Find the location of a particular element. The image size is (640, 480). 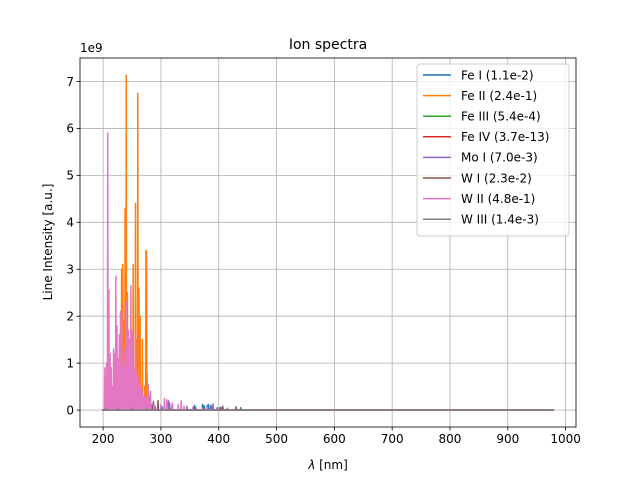

x-tick-label: 700 is located at coordinates (392, 439).